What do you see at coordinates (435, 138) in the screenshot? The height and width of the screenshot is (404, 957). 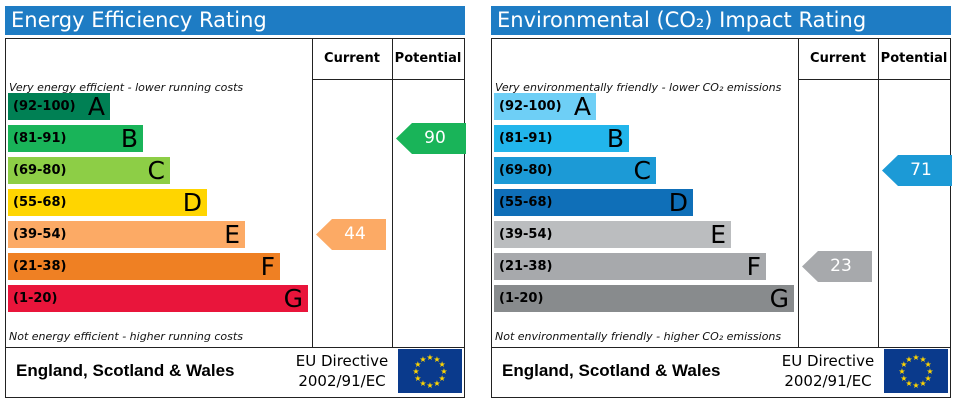 I see `potential-rating-value: 90` at bounding box center [435, 138].